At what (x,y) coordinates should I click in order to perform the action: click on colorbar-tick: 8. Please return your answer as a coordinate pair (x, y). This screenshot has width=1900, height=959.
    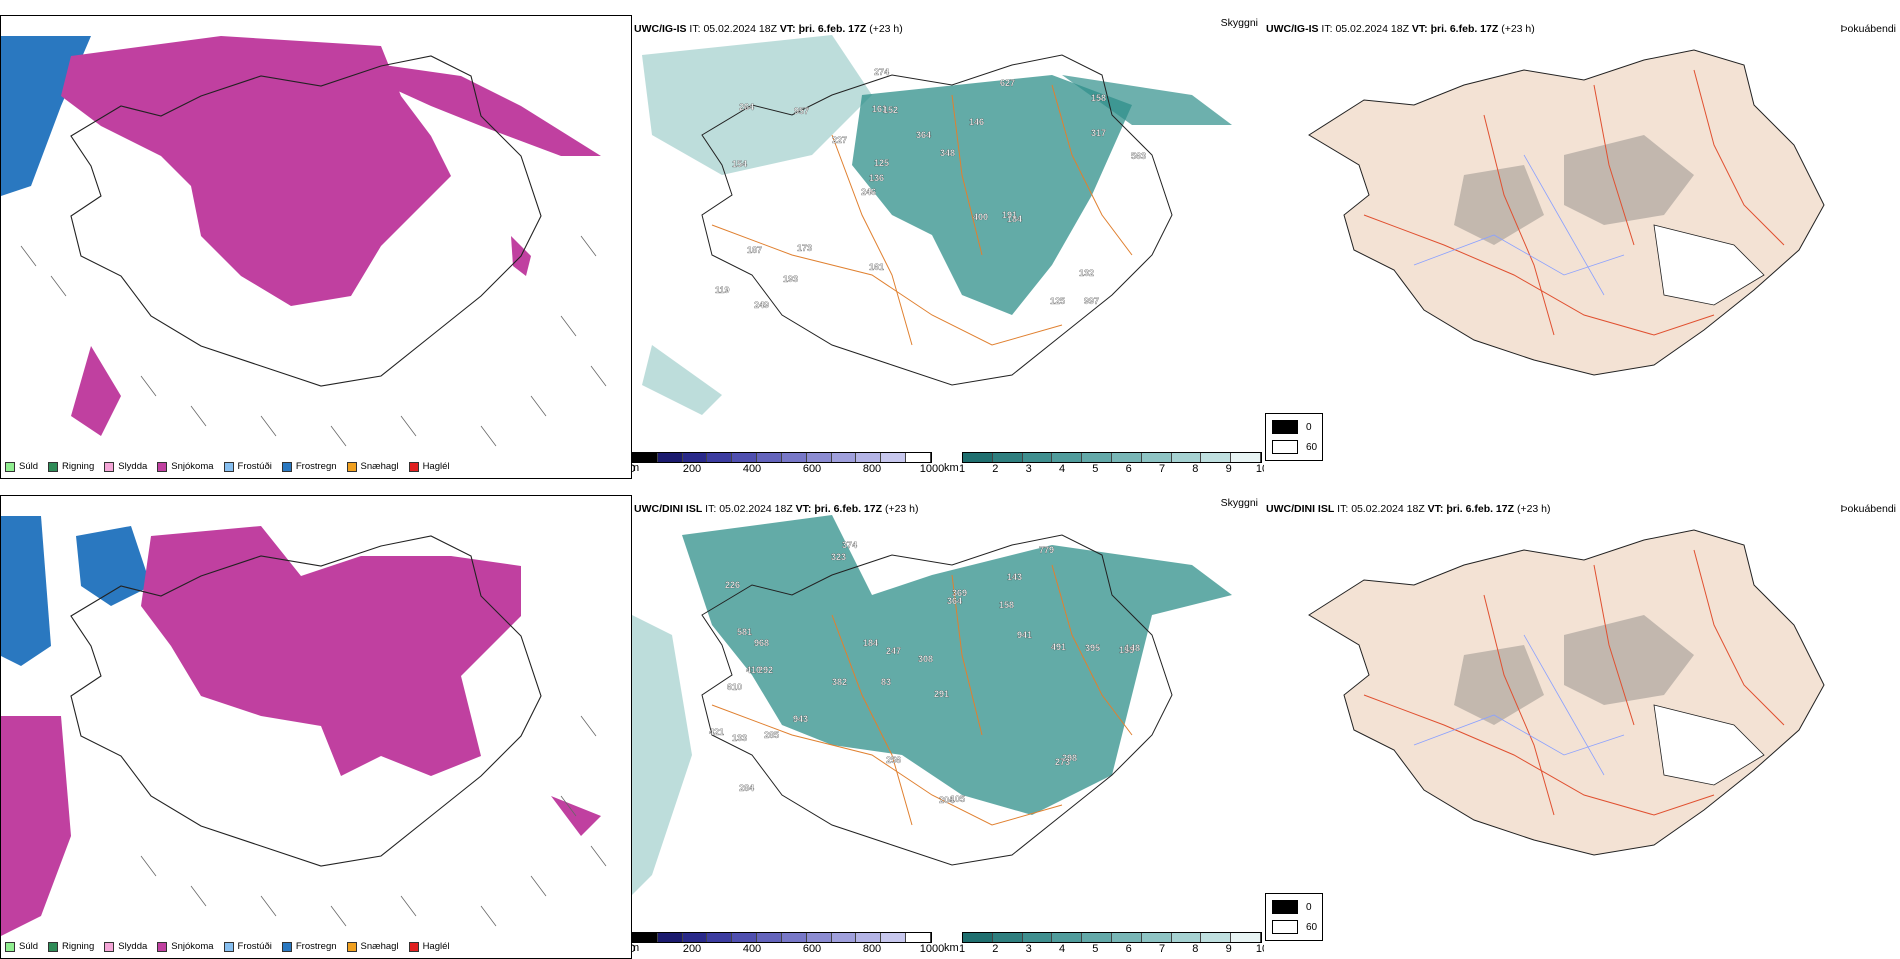
    Looking at the image, I should click on (1195, 949).